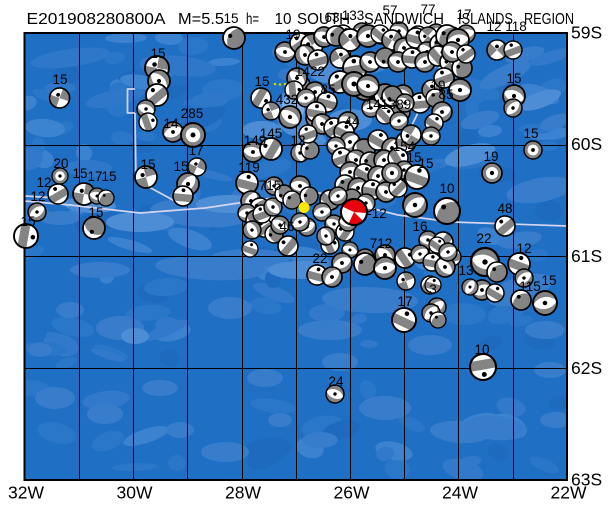 This screenshot has width=611, height=508. I want to click on svg-text: SOUTH, so click(323, 19).